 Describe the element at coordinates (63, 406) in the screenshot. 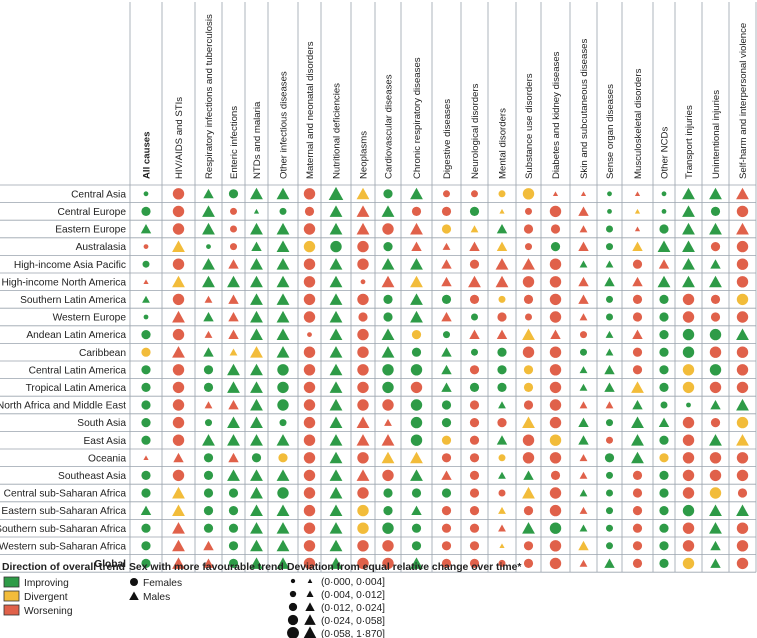

I see `row-label: North Africa and Middle East` at that location.